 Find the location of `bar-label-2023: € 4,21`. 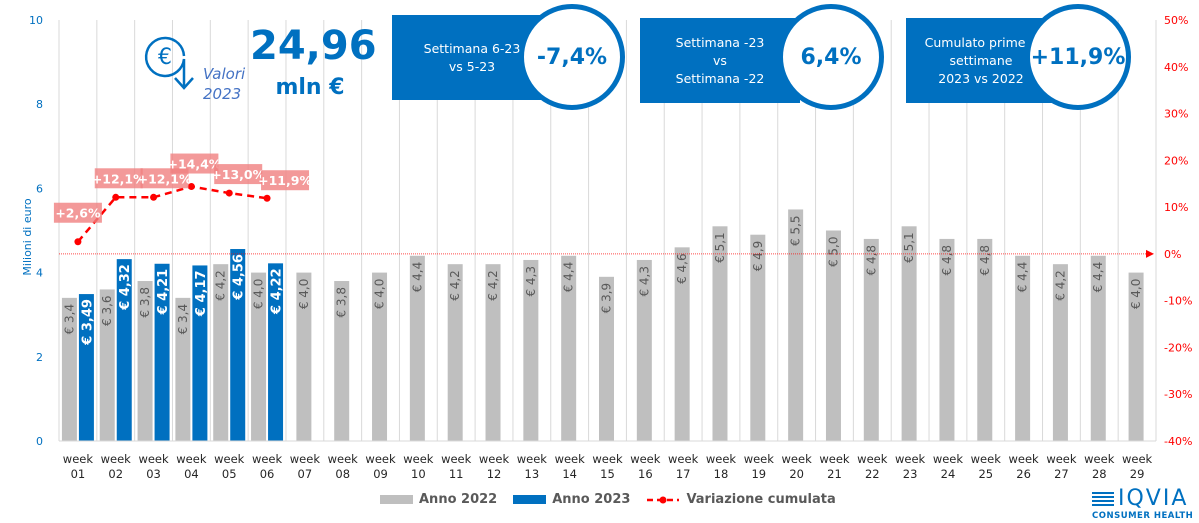

bar-label-2023: € 4,21 is located at coordinates (163, 292).